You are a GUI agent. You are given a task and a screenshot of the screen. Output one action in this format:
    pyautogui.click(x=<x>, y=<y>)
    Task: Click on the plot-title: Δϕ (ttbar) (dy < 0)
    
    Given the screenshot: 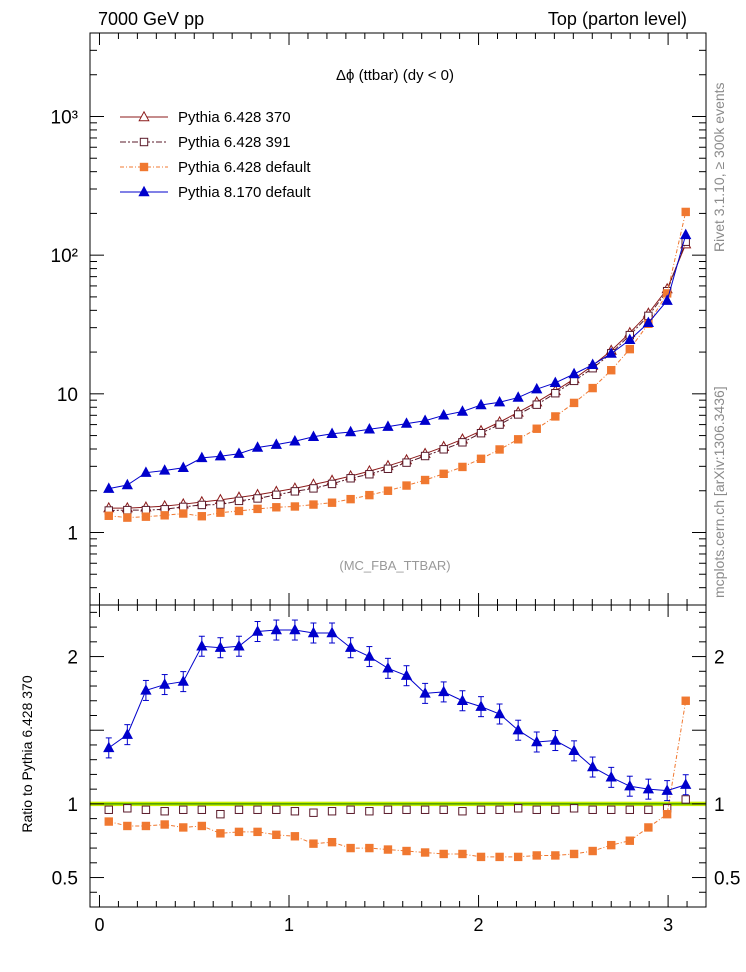 What is the action you would take?
    pyautogui.click(x=395, y=75)
    